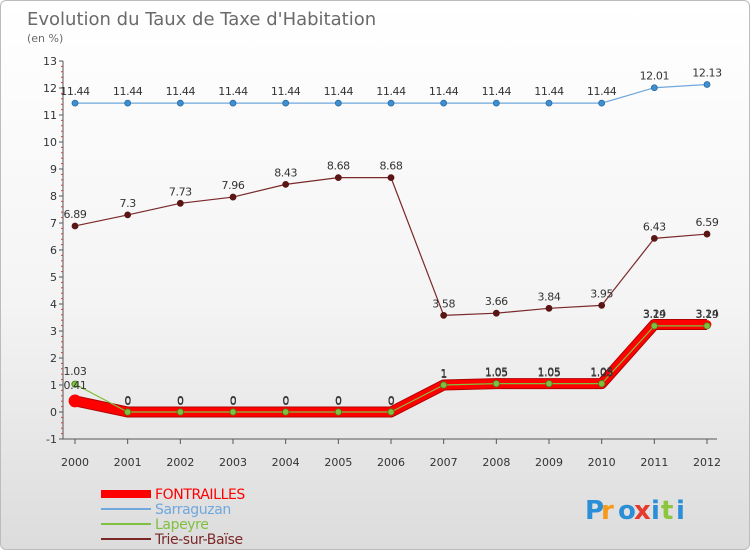 The width and height of the screenshot is (750, 550). Describe the element at coordinates (200, 495) in the screenshot. I see `legend-label: FONTRAILLES` at that location.